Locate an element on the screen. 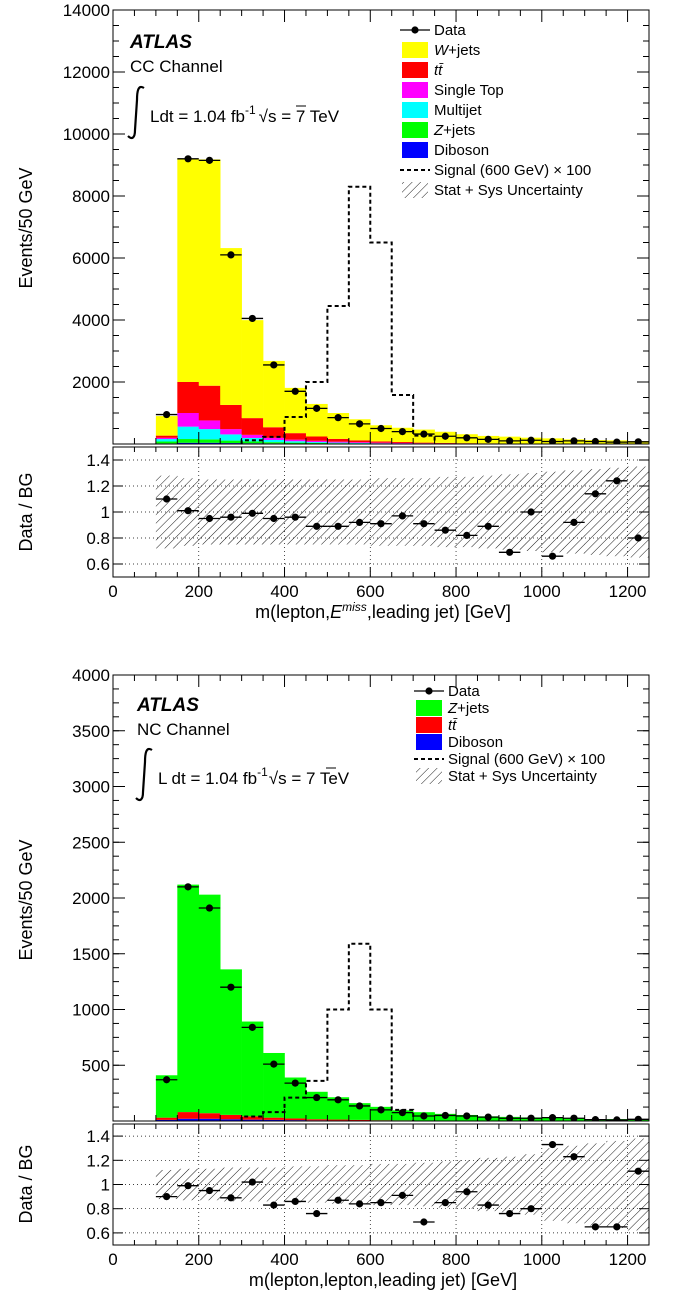 Image resolution: width=675 pixels, height=1294 pixels. legend-signal-label: Signal (600 GeV) × 100 is located at coordinates (526, 759).